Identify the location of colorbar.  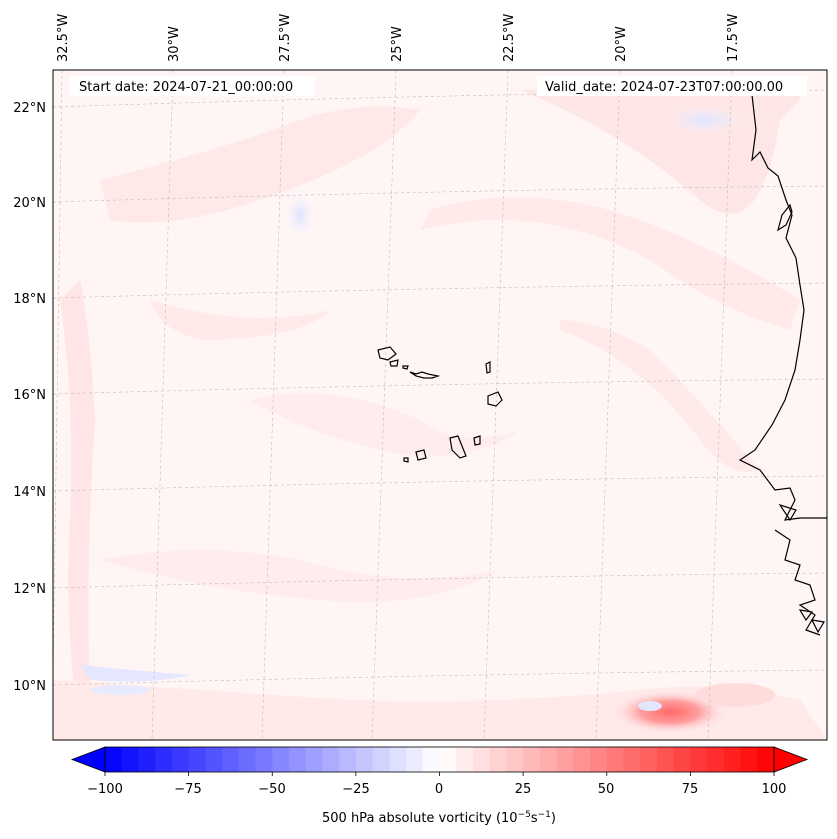
(439, 759).